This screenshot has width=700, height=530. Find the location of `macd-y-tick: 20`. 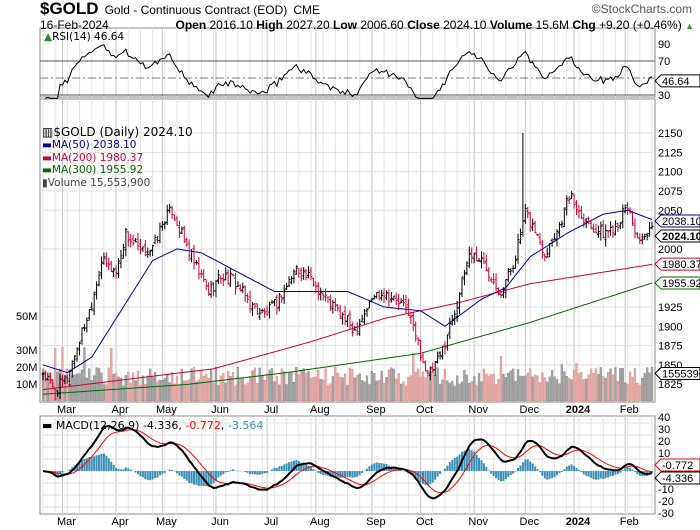

macd-y-tick: 20 is located at coordinates (664, 442).